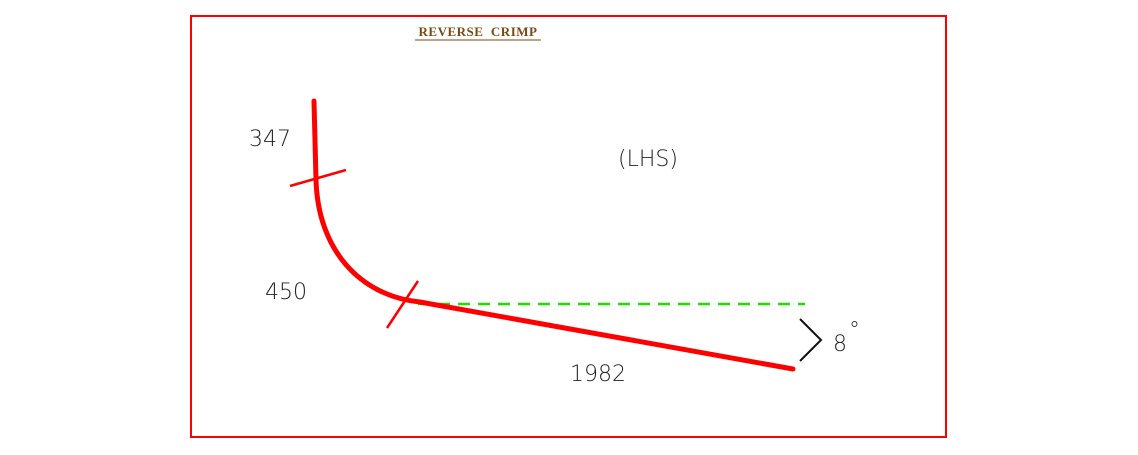 The width and height of the screenshot is (1138, 455). I want to click on angle-unit: °, so click(854, 330).